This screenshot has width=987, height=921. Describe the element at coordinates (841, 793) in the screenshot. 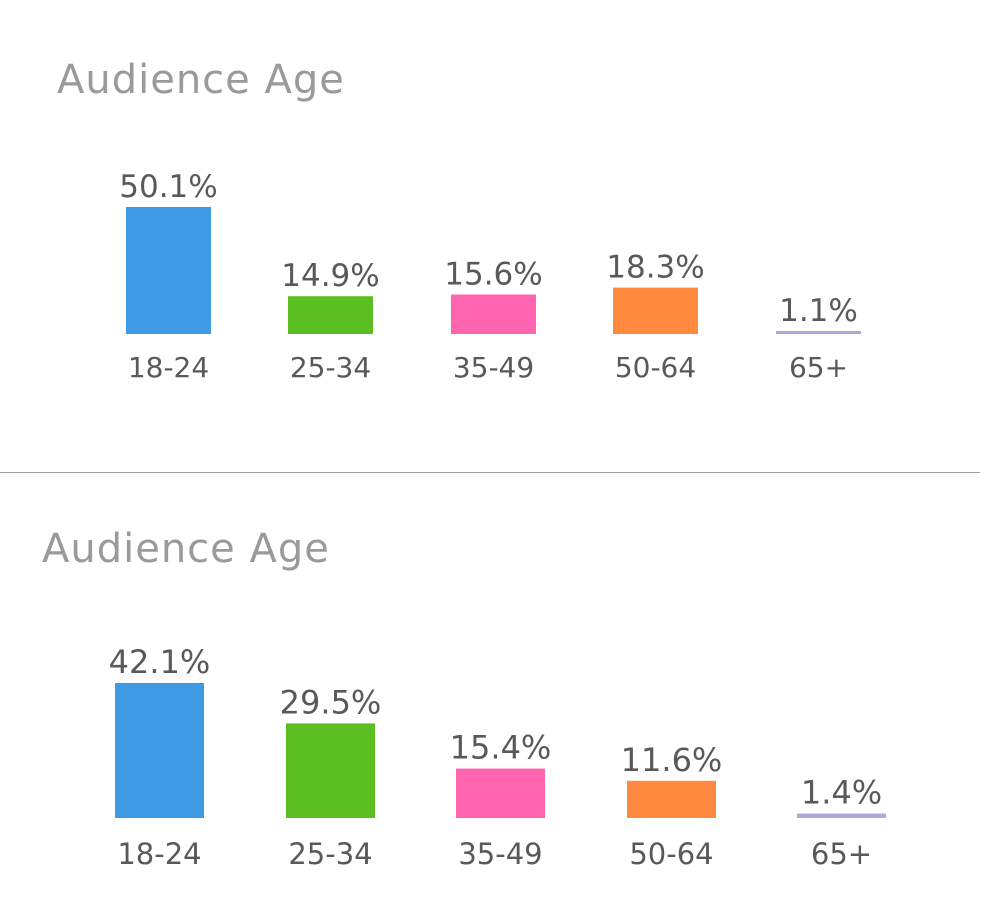

I see `data-label: 1.4%` at that location.